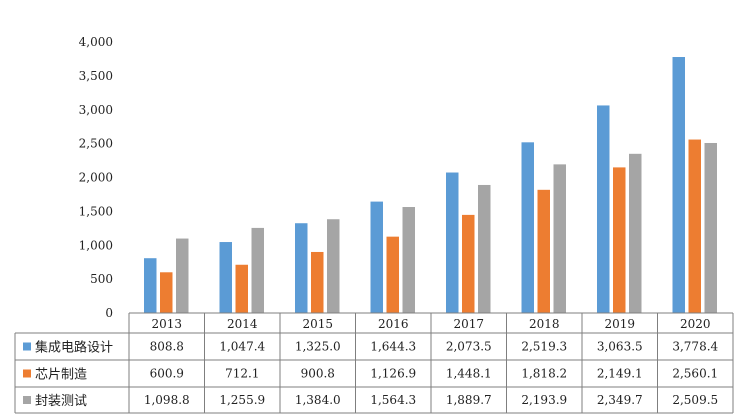  I want to click on data-label: 1,564.3, so click(393, 400).